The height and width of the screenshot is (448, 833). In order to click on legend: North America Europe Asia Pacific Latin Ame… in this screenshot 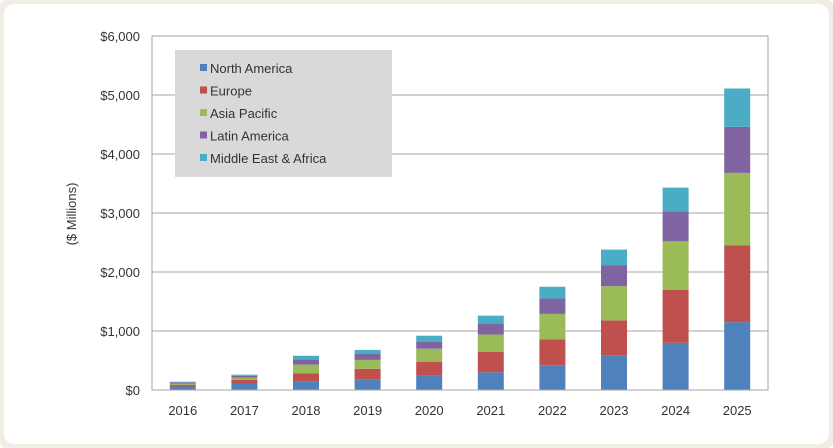, I will do `click(283, 113)`.